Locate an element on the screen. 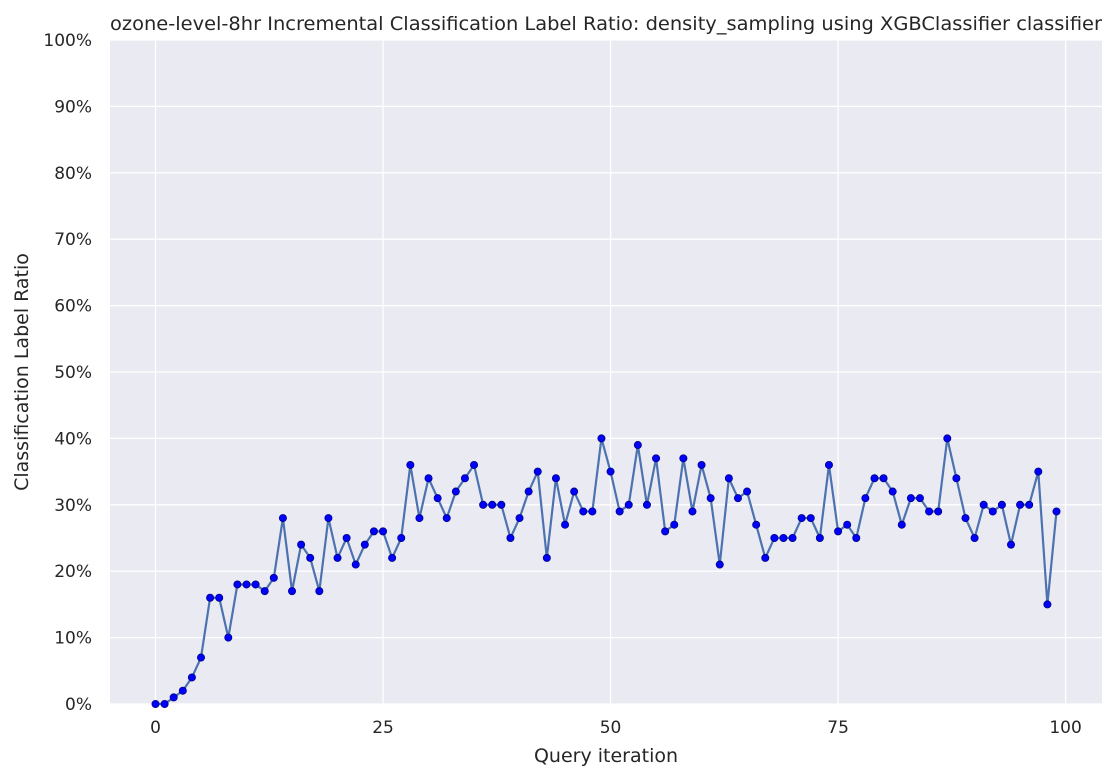  y-tick-label: 60% is located at coordinates (73, 307).